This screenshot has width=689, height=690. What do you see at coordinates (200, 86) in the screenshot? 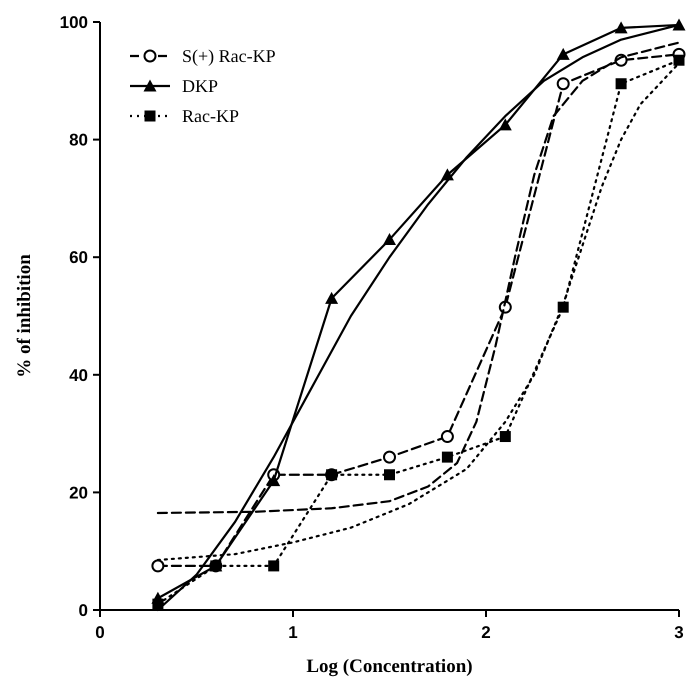
I see `legend-label: DKP` at bounding box center [200, 86].